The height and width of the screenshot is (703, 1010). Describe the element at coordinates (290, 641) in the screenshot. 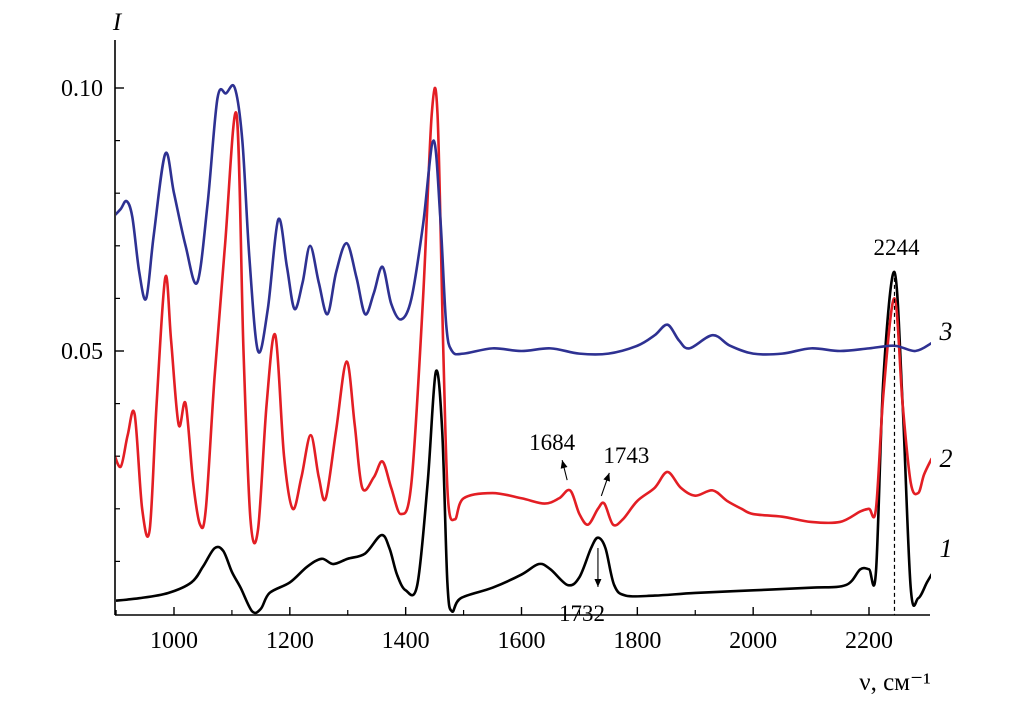

I see `x-tick-label: 1200` at that location.